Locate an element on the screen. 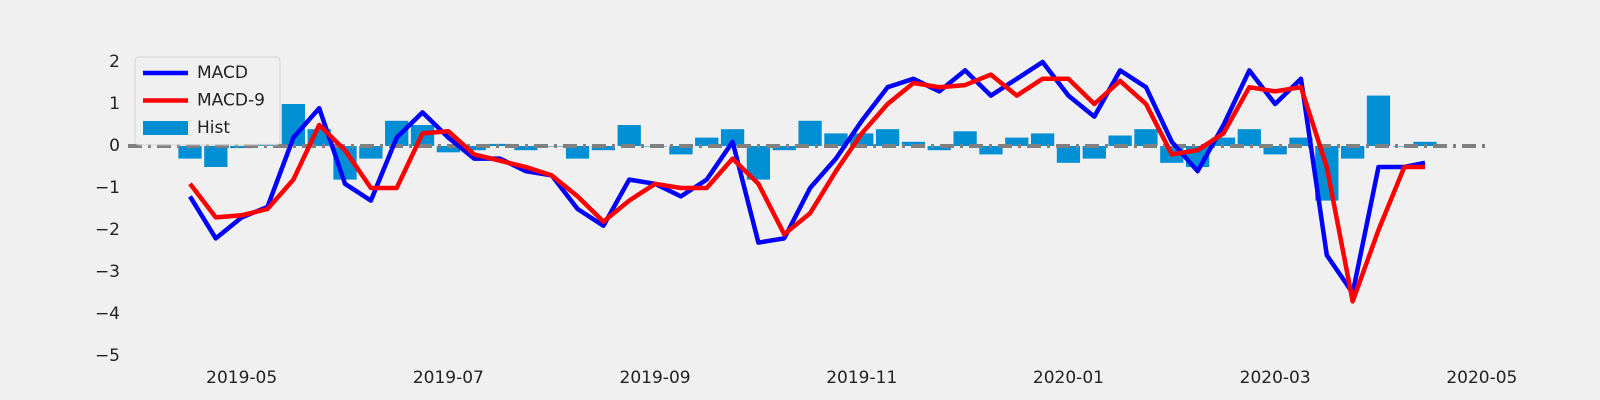 The height and width of the screenshot is (400, 1600). y-tick-label: 0 is located at coordinates (114, 146).